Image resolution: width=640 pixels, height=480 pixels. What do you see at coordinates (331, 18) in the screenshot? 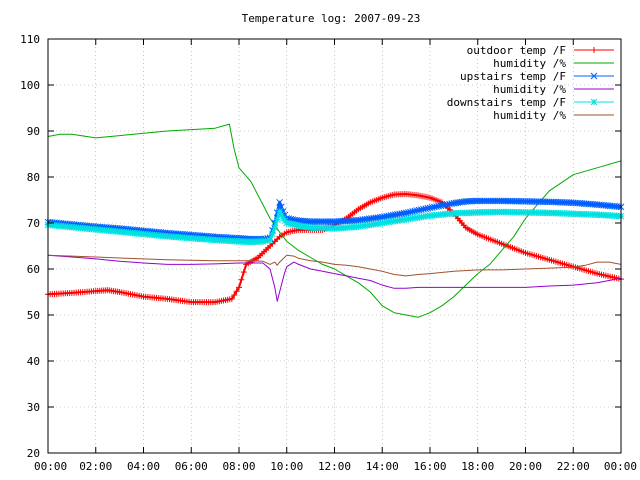
I see `chart-title: Temperature log: 2007-09-23` at bounding box center [331, 18].